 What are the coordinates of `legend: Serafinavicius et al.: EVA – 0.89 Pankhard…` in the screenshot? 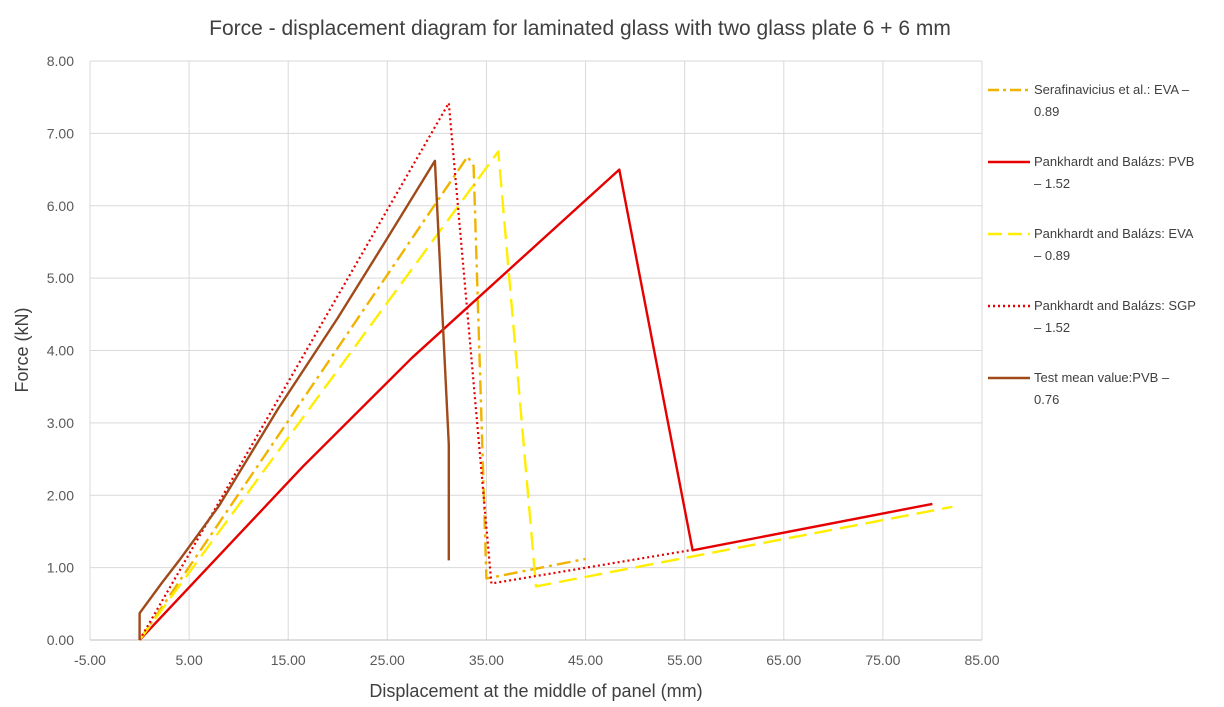 It's located at (1092, 244).